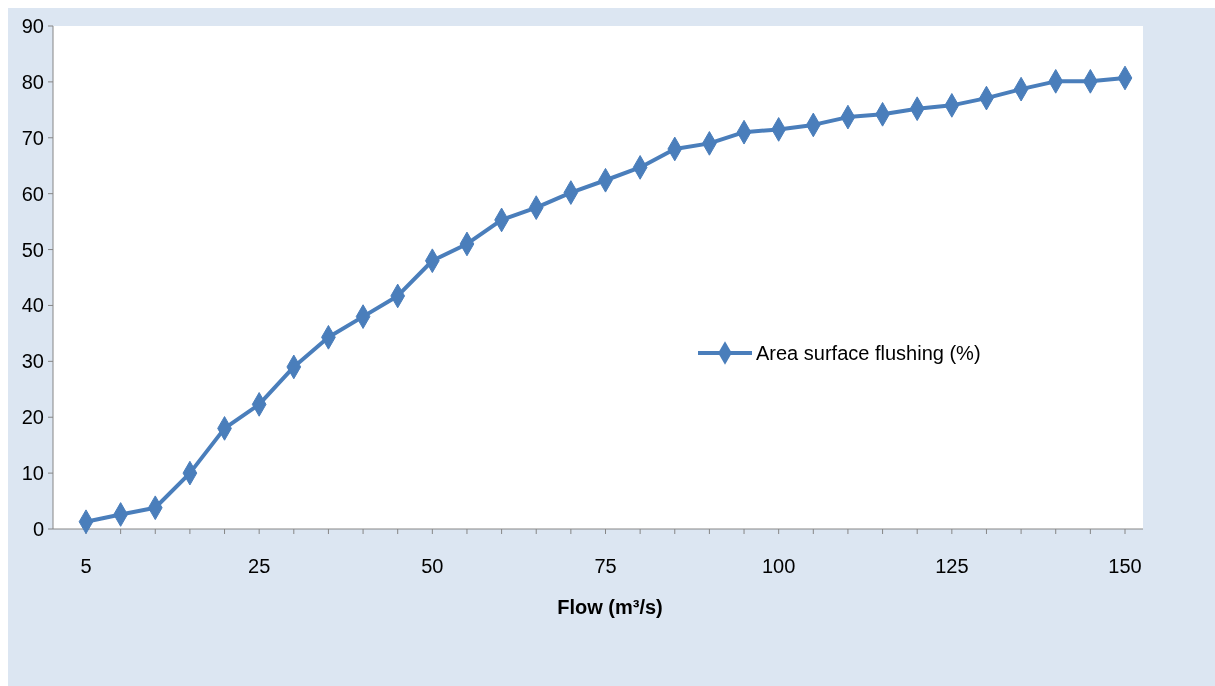  I want to click on y-tick-label: 40, so click(32, 305).